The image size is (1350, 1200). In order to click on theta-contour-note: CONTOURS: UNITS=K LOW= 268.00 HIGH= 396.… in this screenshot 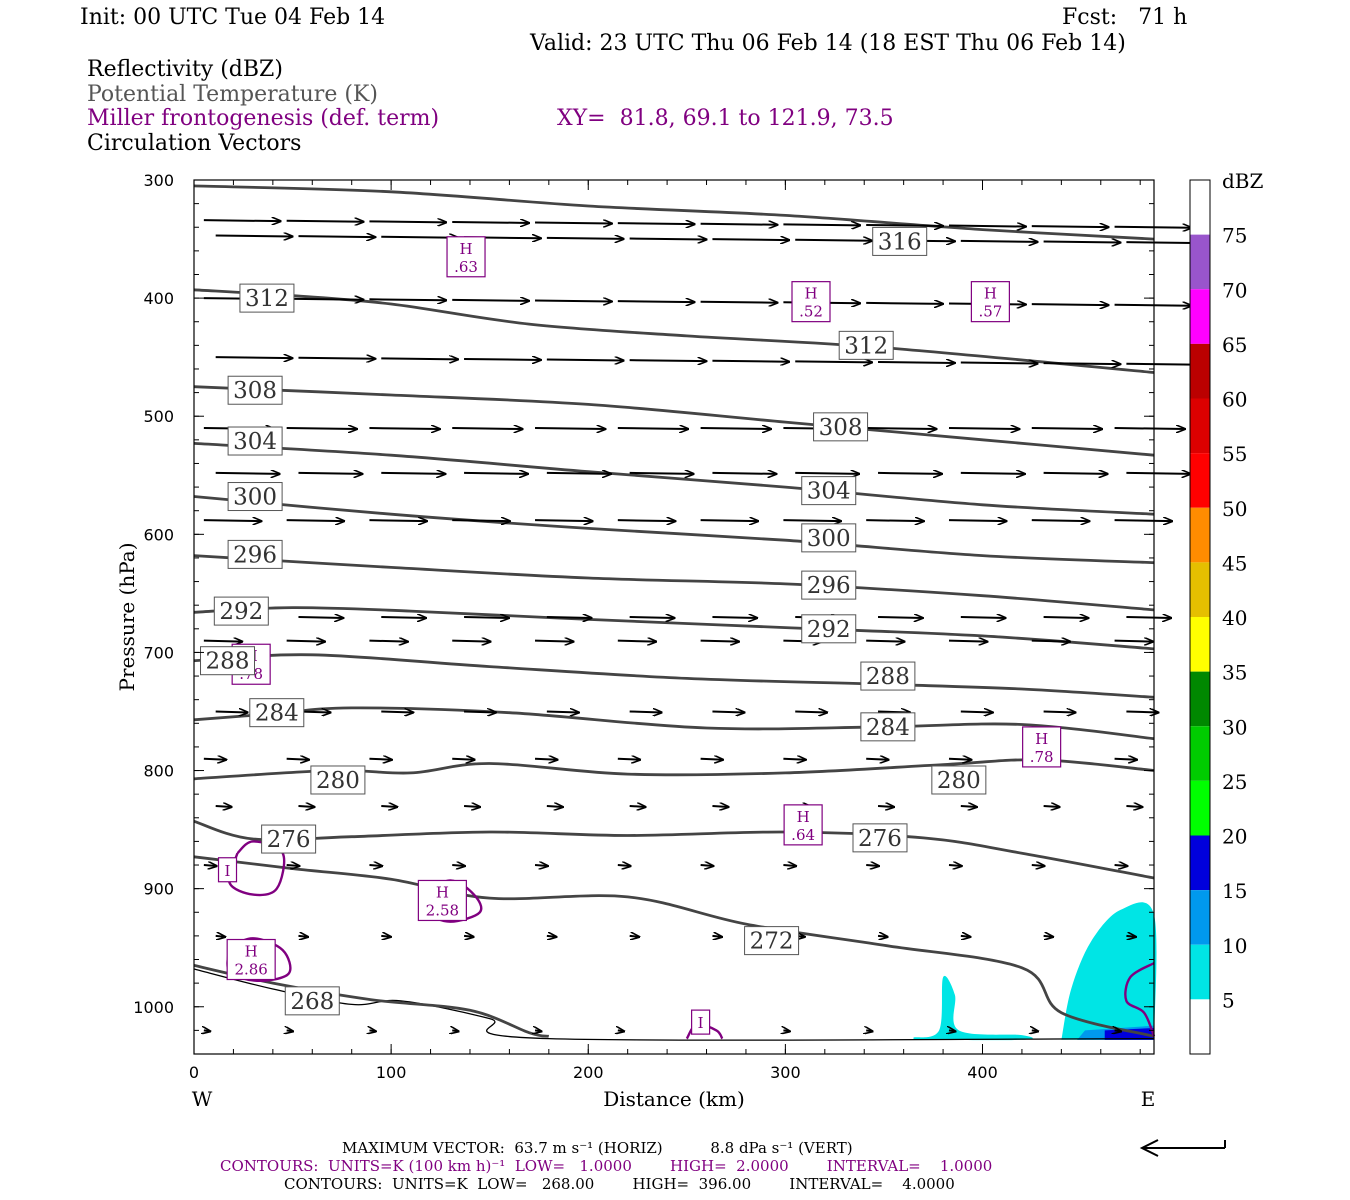, I will do `click(619, 1184)`.